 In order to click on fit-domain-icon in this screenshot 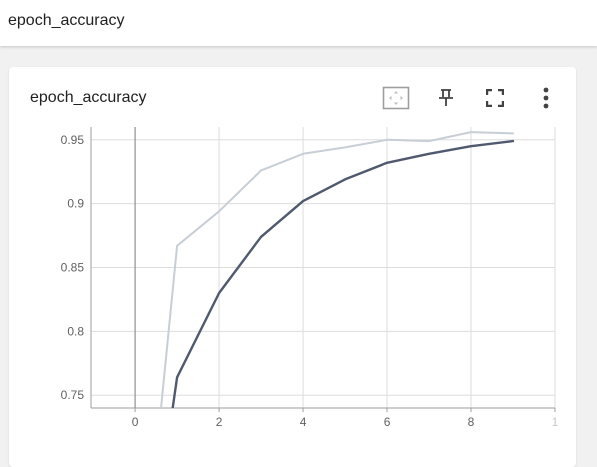, I will do `click(396, 98)`.